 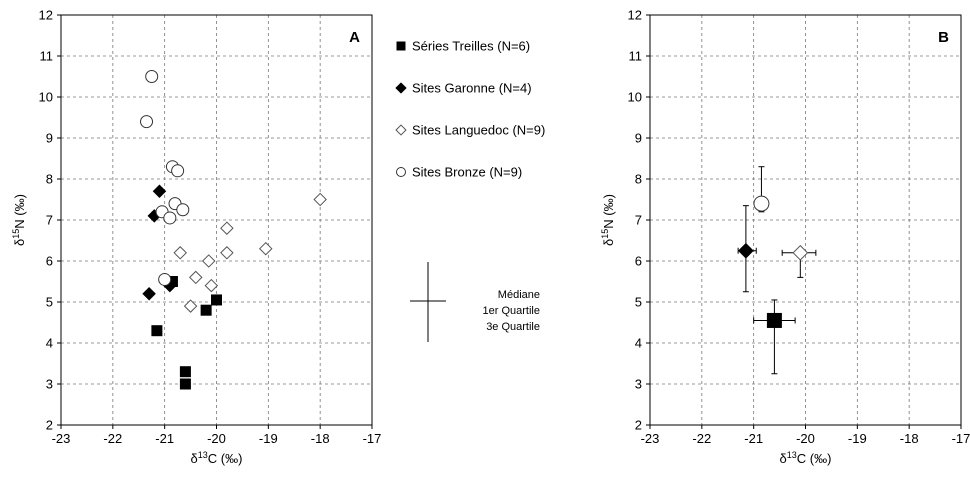 What do you see at coordinates (471, 46) in the screenshot?
I see `legend-label: Séries Treilles (N=6)` at bounding box center [471, 46].